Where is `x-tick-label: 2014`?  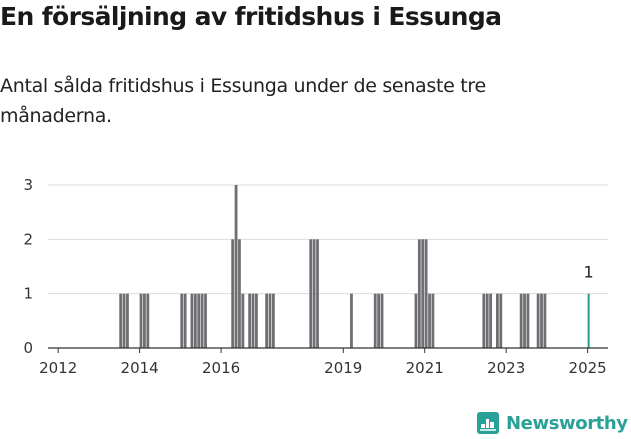 x-tick-label: 2014 is located at coordinates (140, 368).